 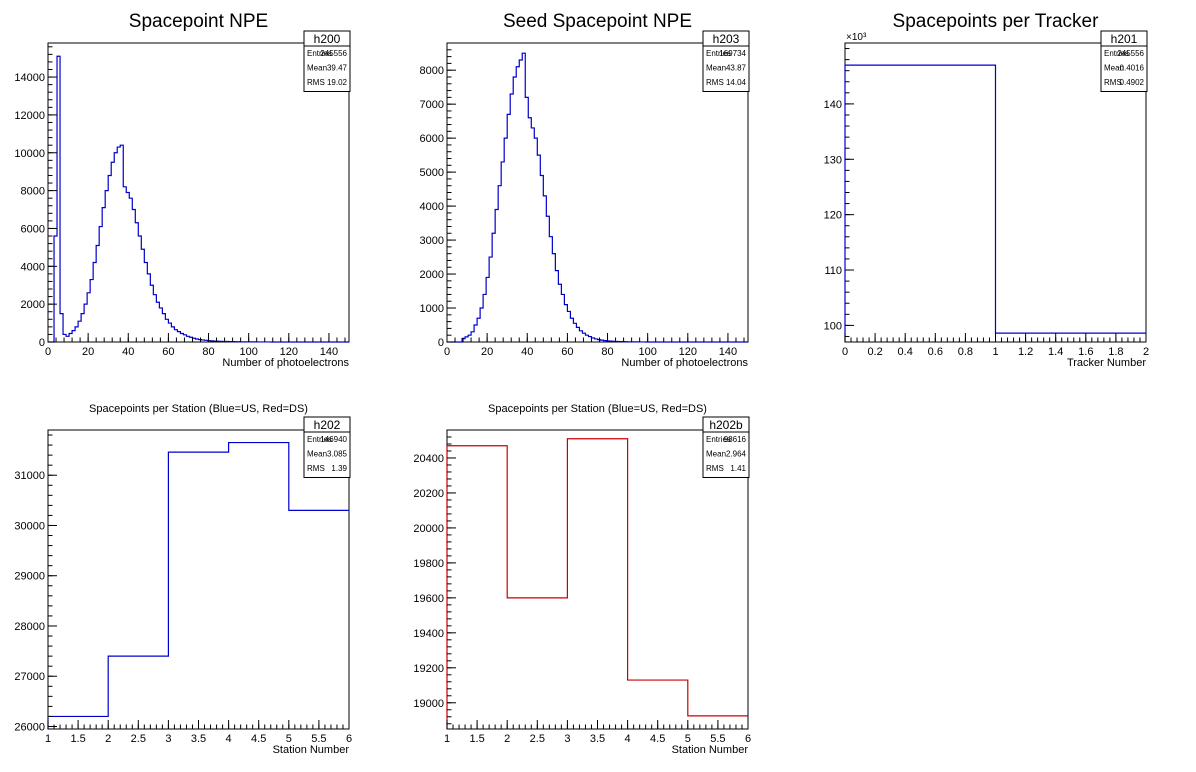 What do you see at coordinates (735, 439) in the screenshot?
I see `stats-row-value: 98616` at bounding box center [735, 439].